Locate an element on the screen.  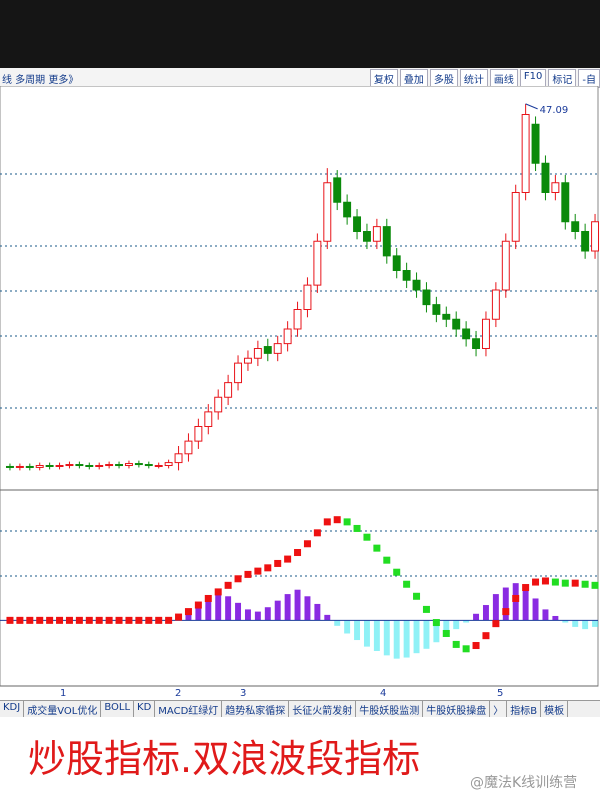
toolbar-button: 叠加 is located at coordinates (413, 78).